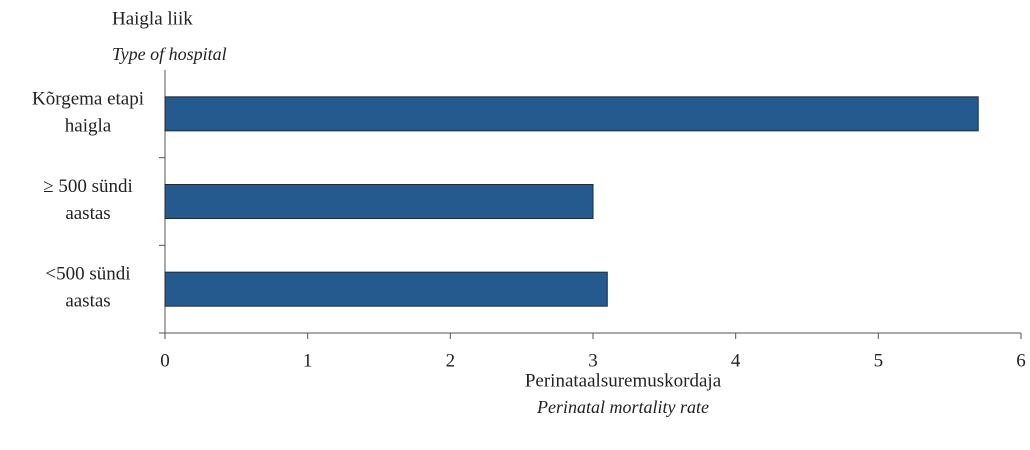 The width and height of the screenshot is (1030, 450). What do you see at coordinates (88, 200) in the screenshot?
I see `y-tick-label: ≥ 500 sündi aastas` at bounding box center [88, 200].